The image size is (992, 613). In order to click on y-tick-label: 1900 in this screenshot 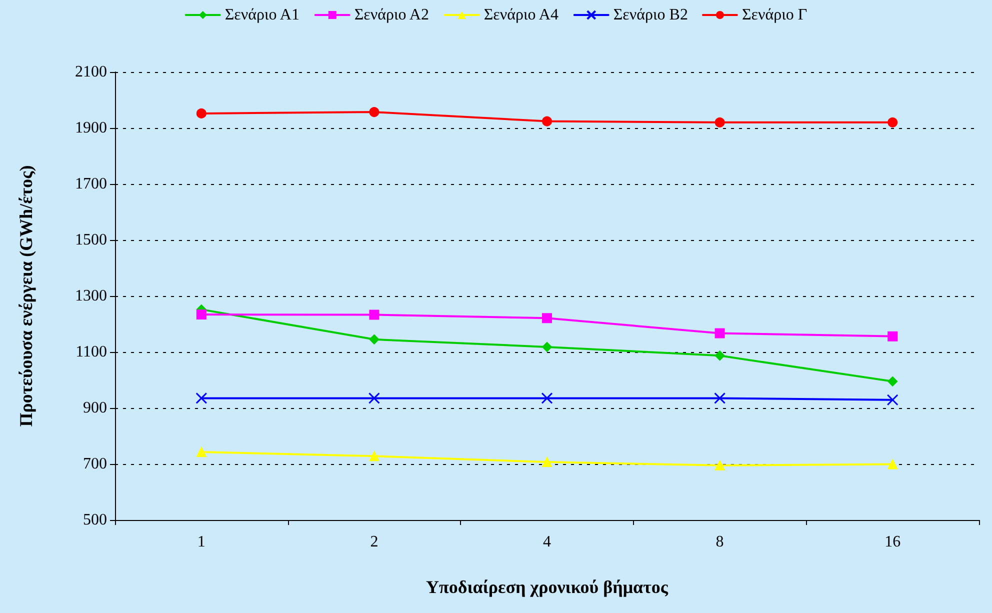, I will do `click(91, 128)`.